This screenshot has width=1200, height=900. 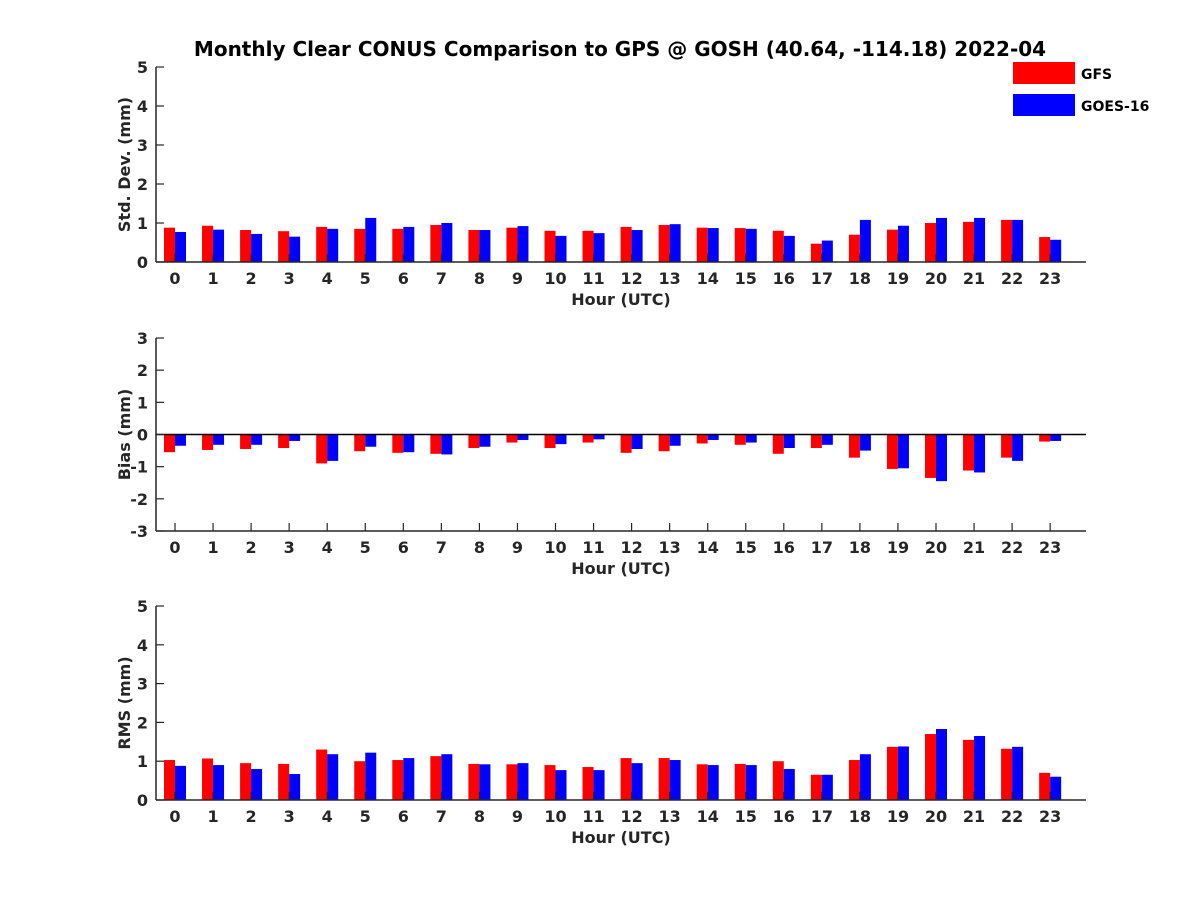 I want to click on std-dev-bar-goes16-h19, so click(x=903, y=243).